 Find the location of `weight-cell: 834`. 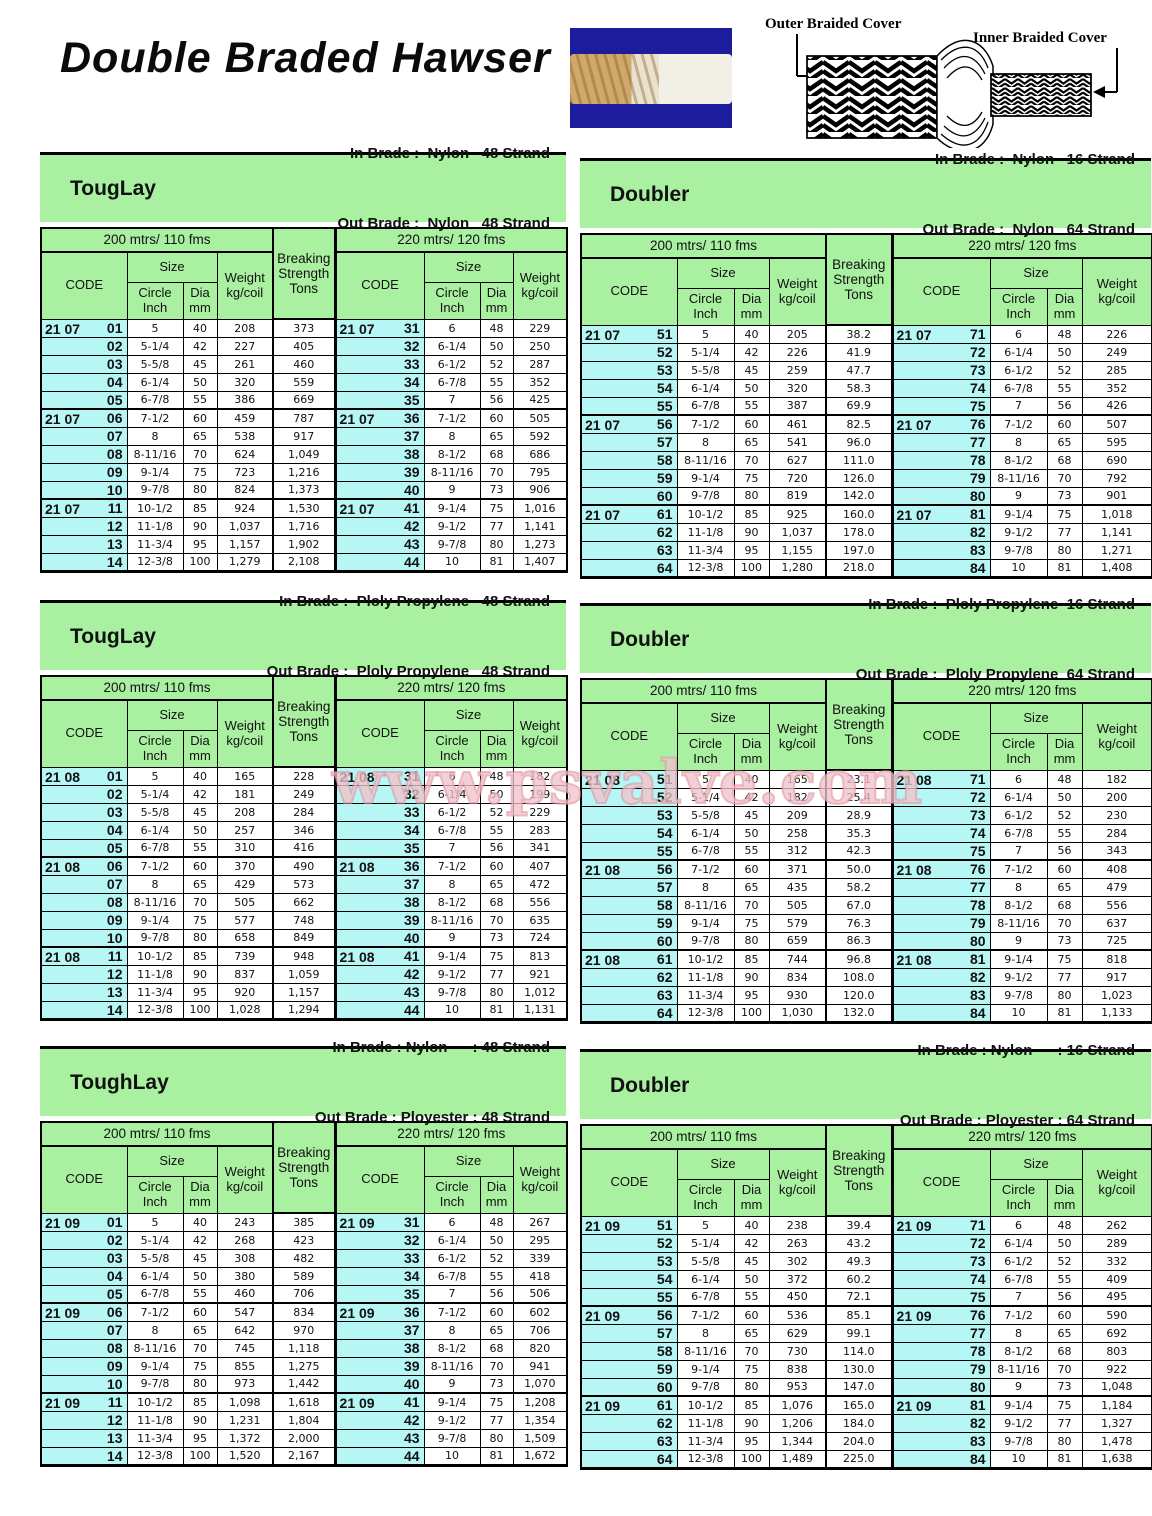

weight-cell: 834 is located at coordinates (797, 977).